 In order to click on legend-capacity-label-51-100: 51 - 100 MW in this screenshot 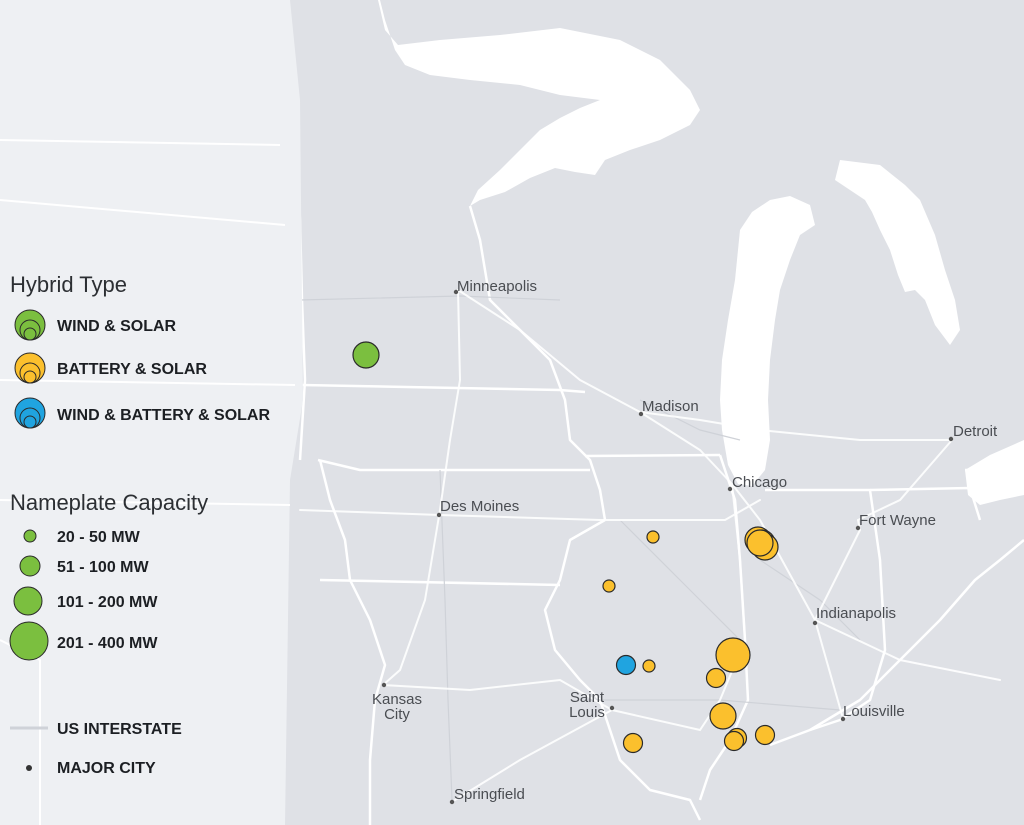, I will do `click(103, 567)`.